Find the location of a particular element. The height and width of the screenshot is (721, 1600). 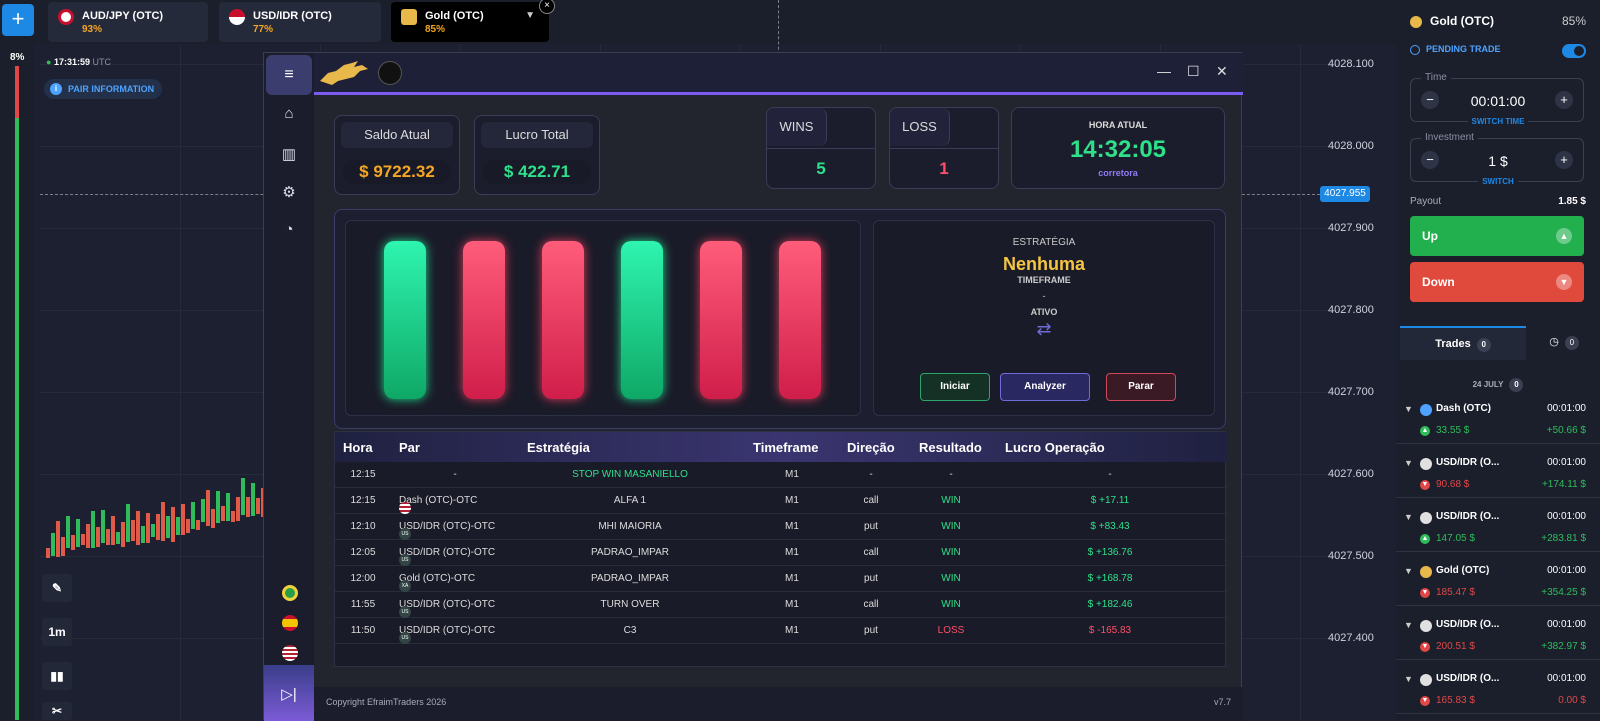

decrease-investment-button: − is located at coordinates (1430, 160).